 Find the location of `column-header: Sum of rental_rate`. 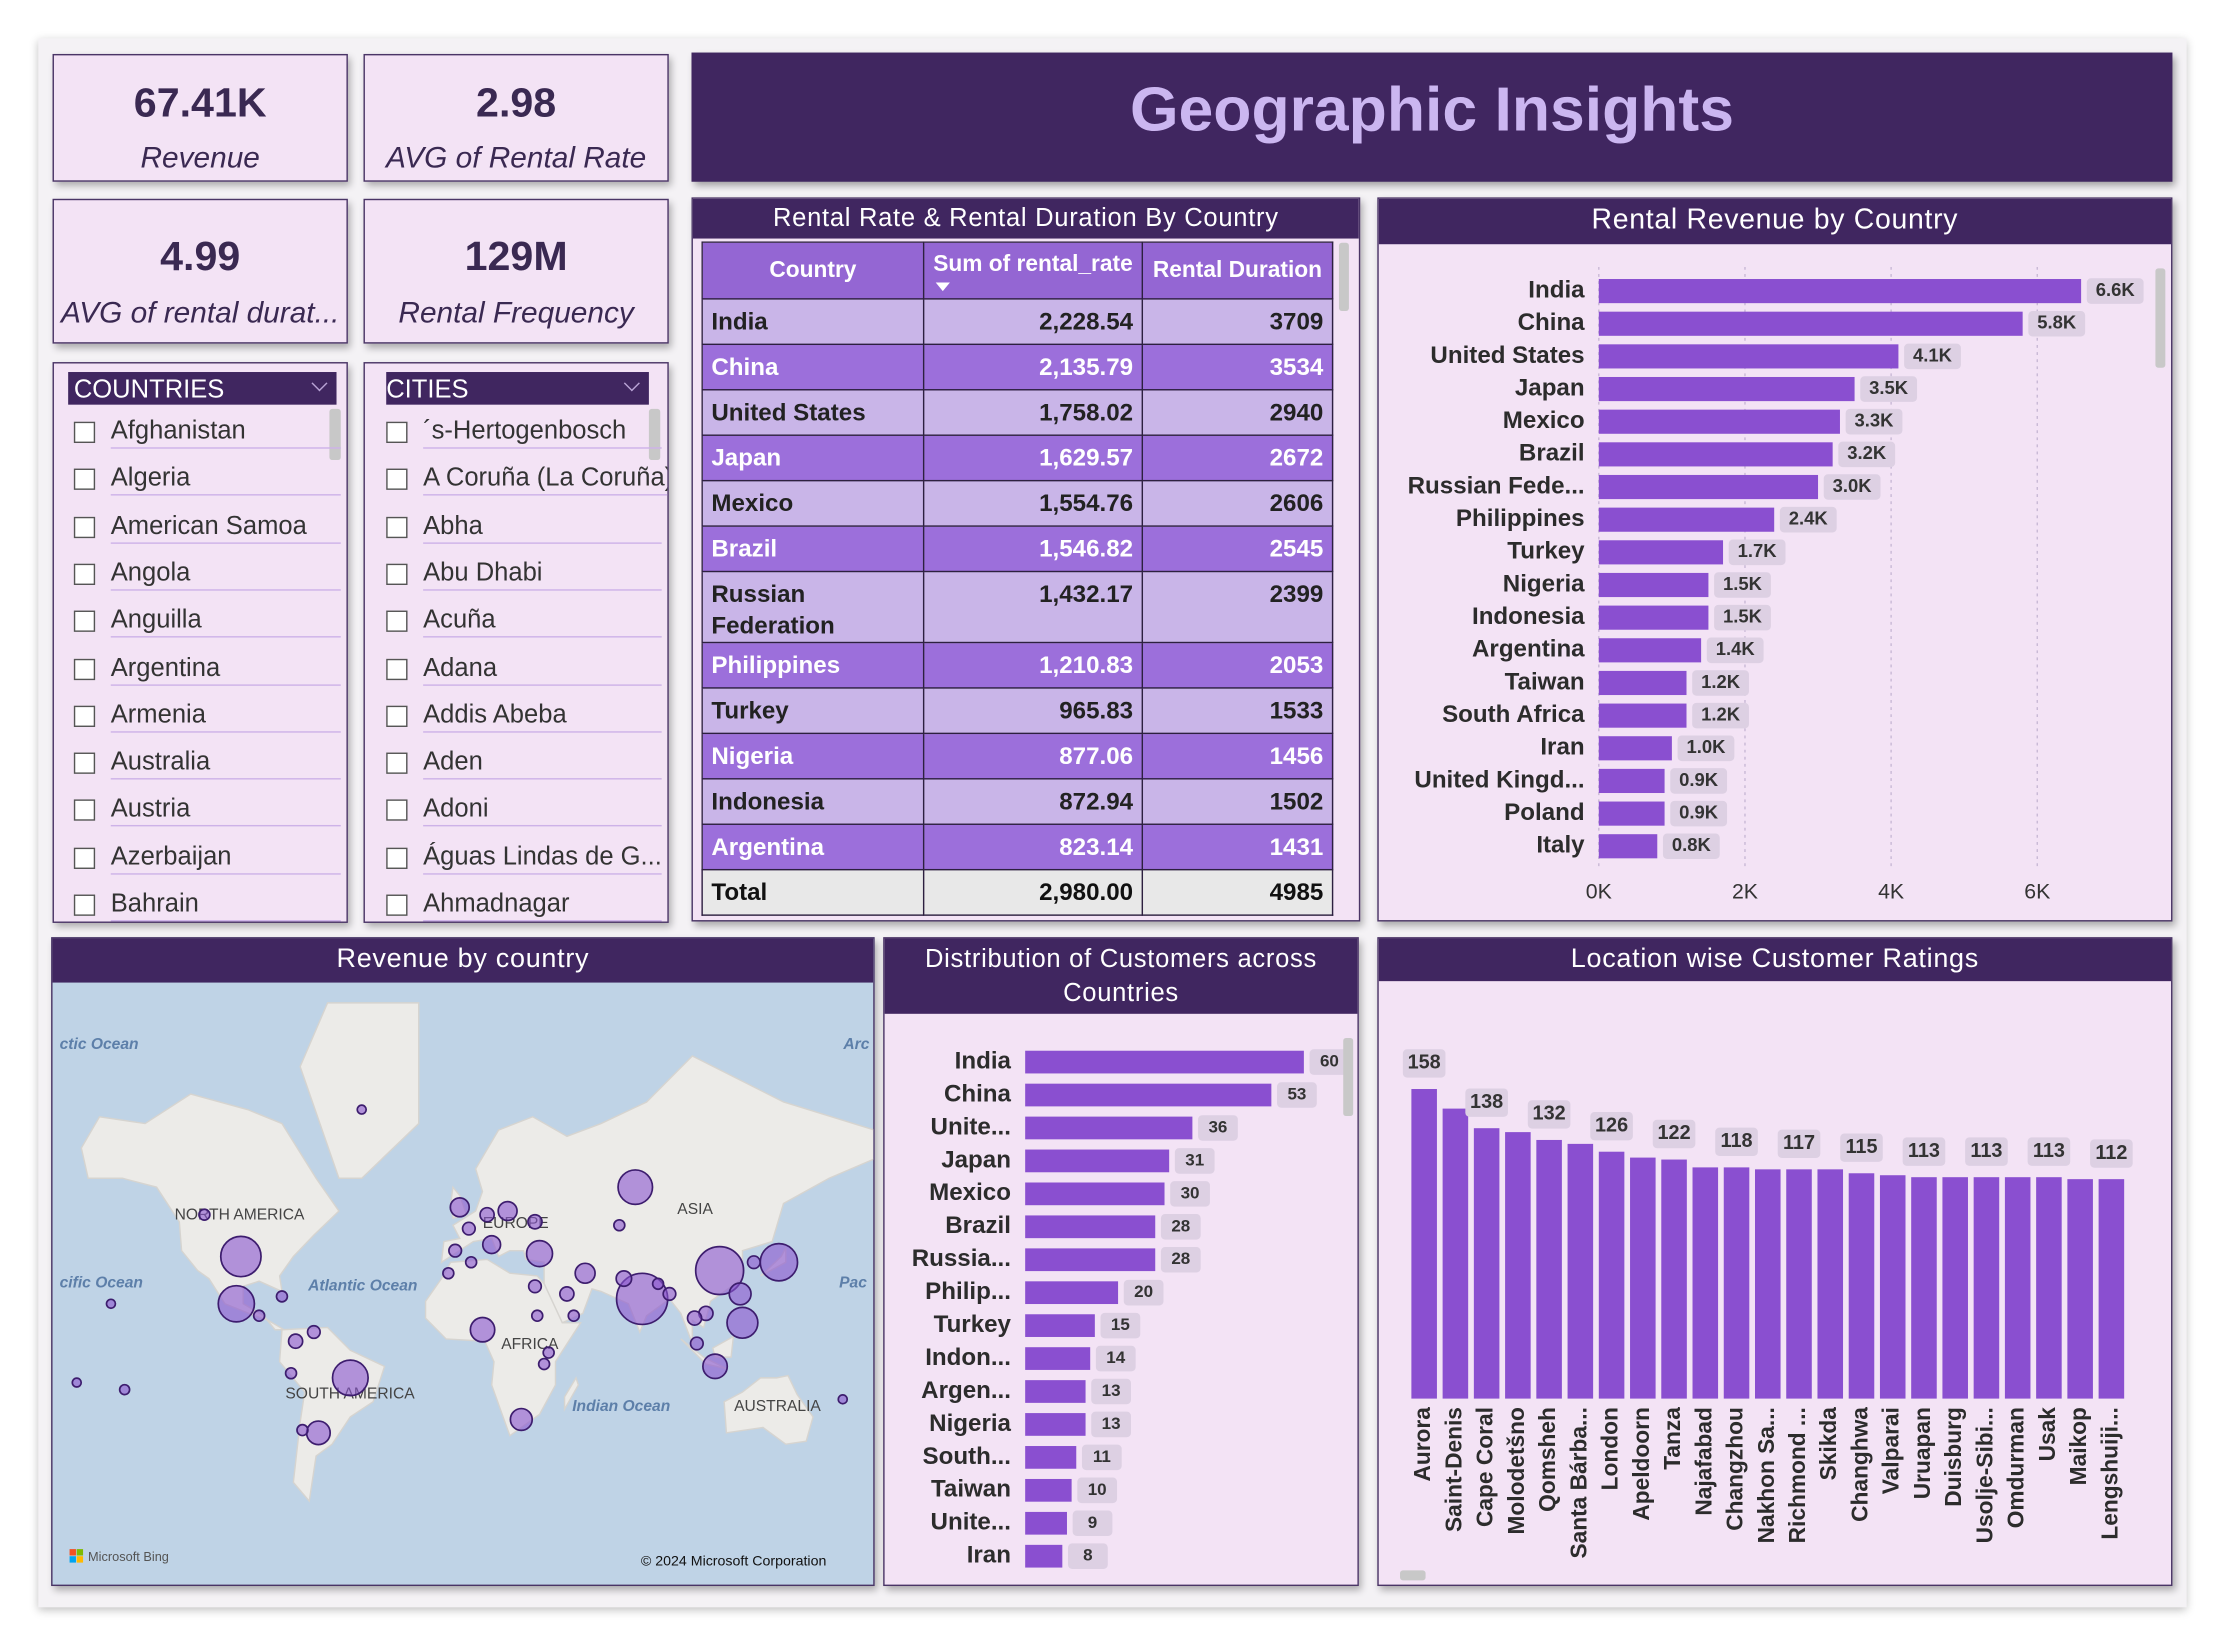

column-header: Sum of rental_rate is located at coordinates (1033, 270).